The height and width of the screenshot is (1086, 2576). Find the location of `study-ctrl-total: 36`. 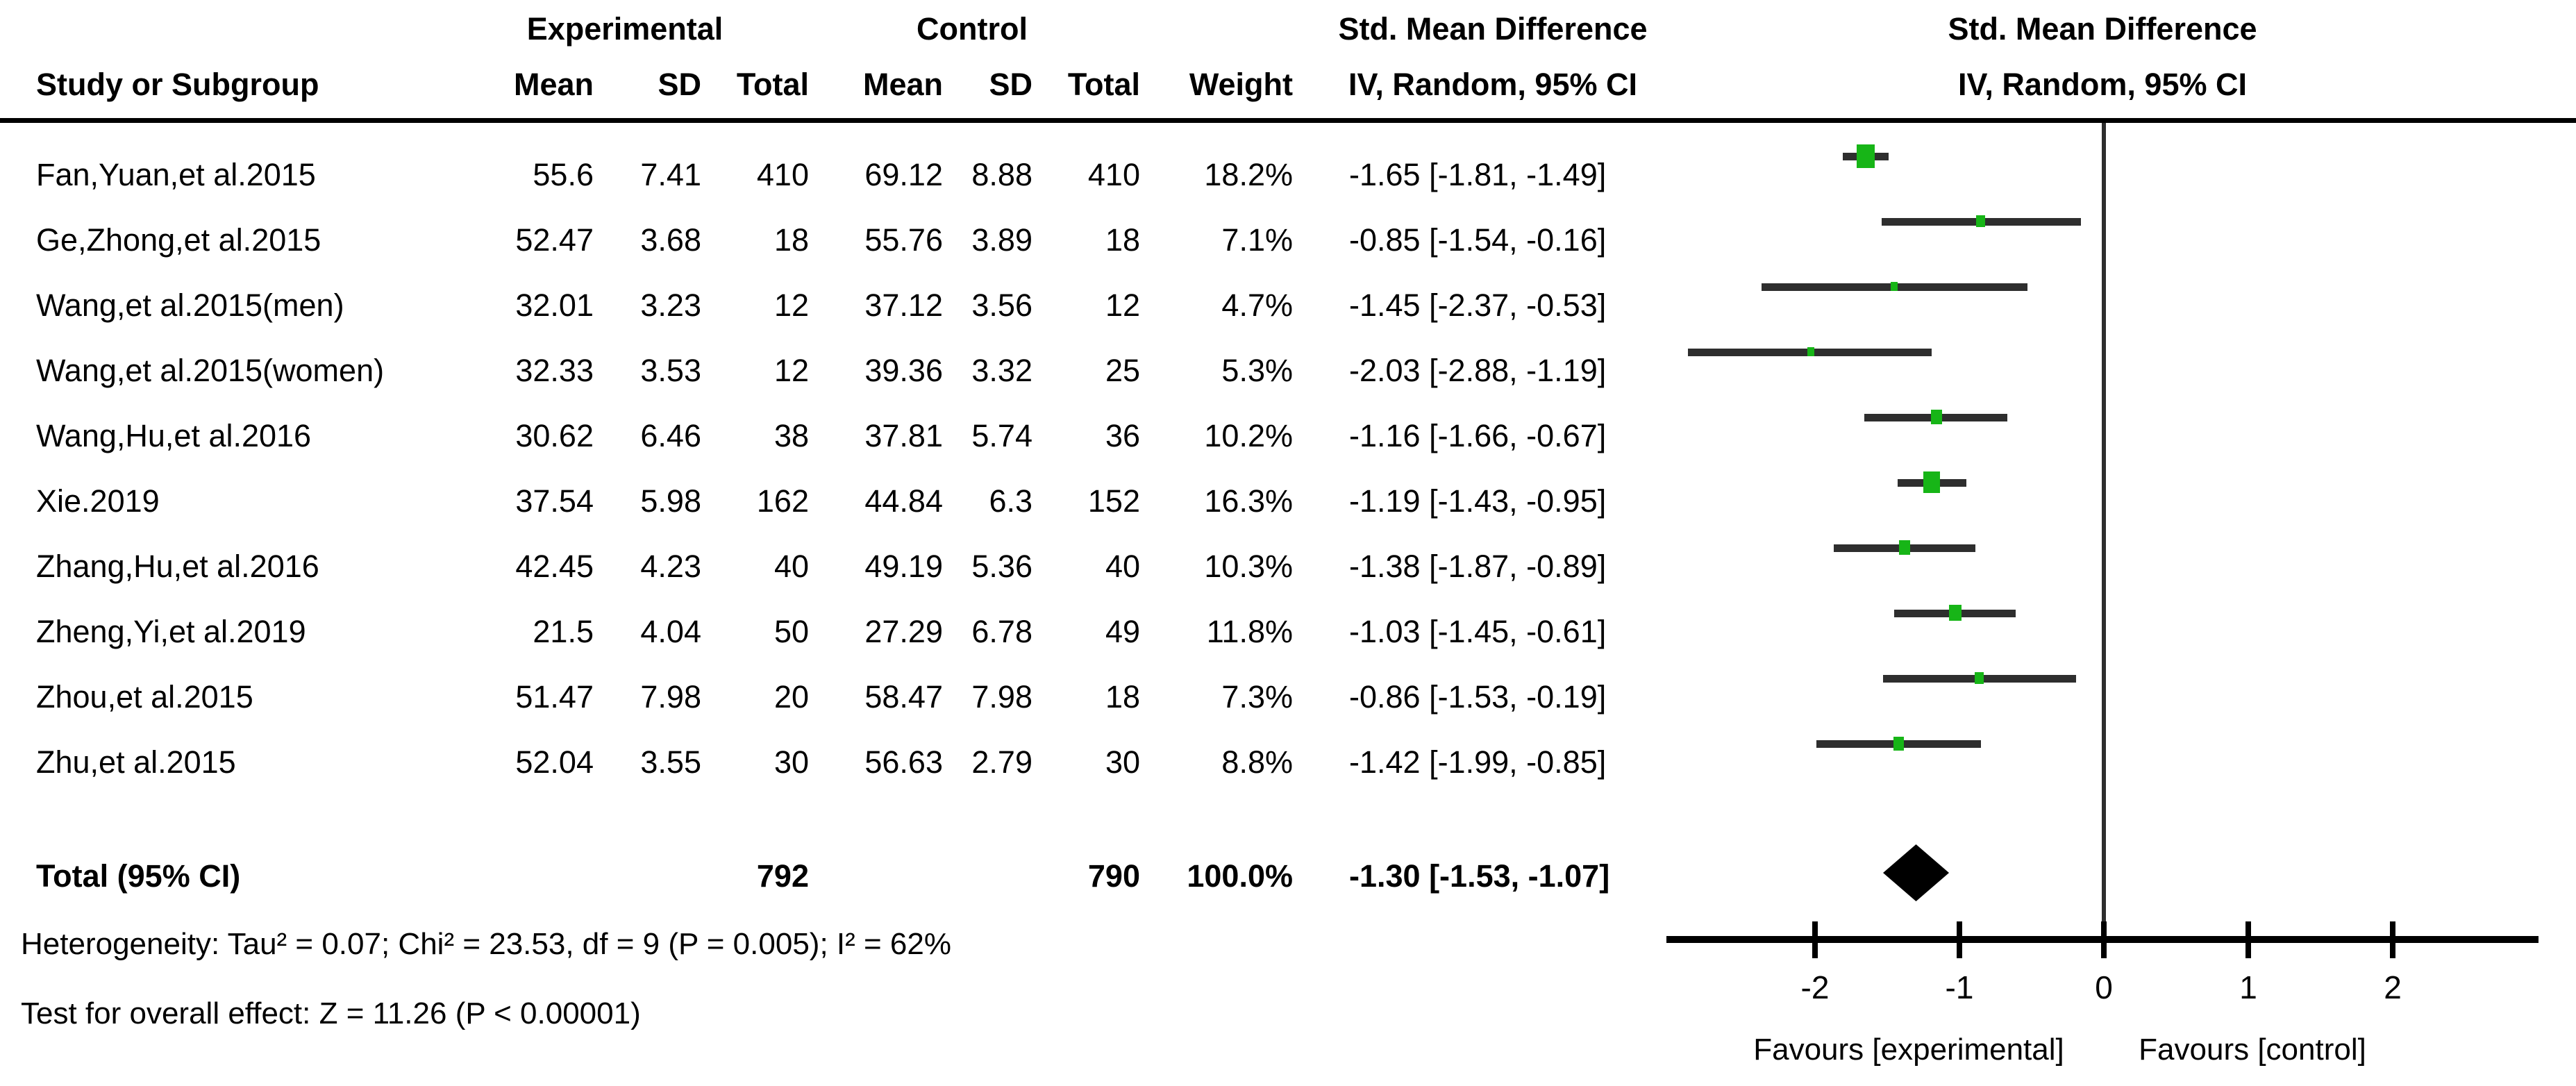

study-ctrl-total: 36 is located at coordinates (1122, 435).